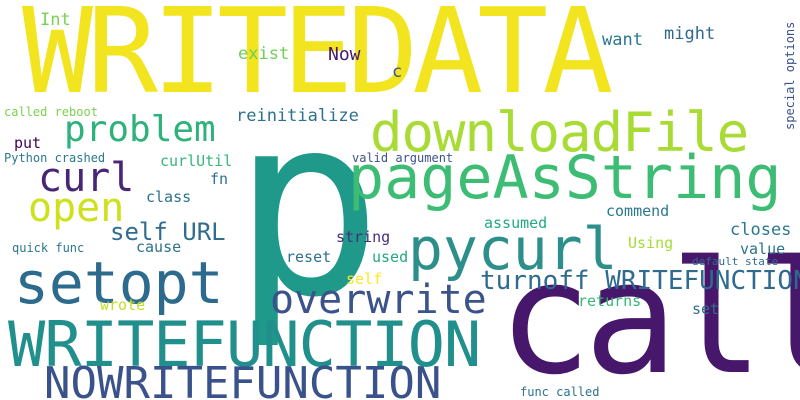 The image size is (800, 400). Describe the element at coordinates (219, 179) in the screenshot. I see `word-fn: fn` at that location.